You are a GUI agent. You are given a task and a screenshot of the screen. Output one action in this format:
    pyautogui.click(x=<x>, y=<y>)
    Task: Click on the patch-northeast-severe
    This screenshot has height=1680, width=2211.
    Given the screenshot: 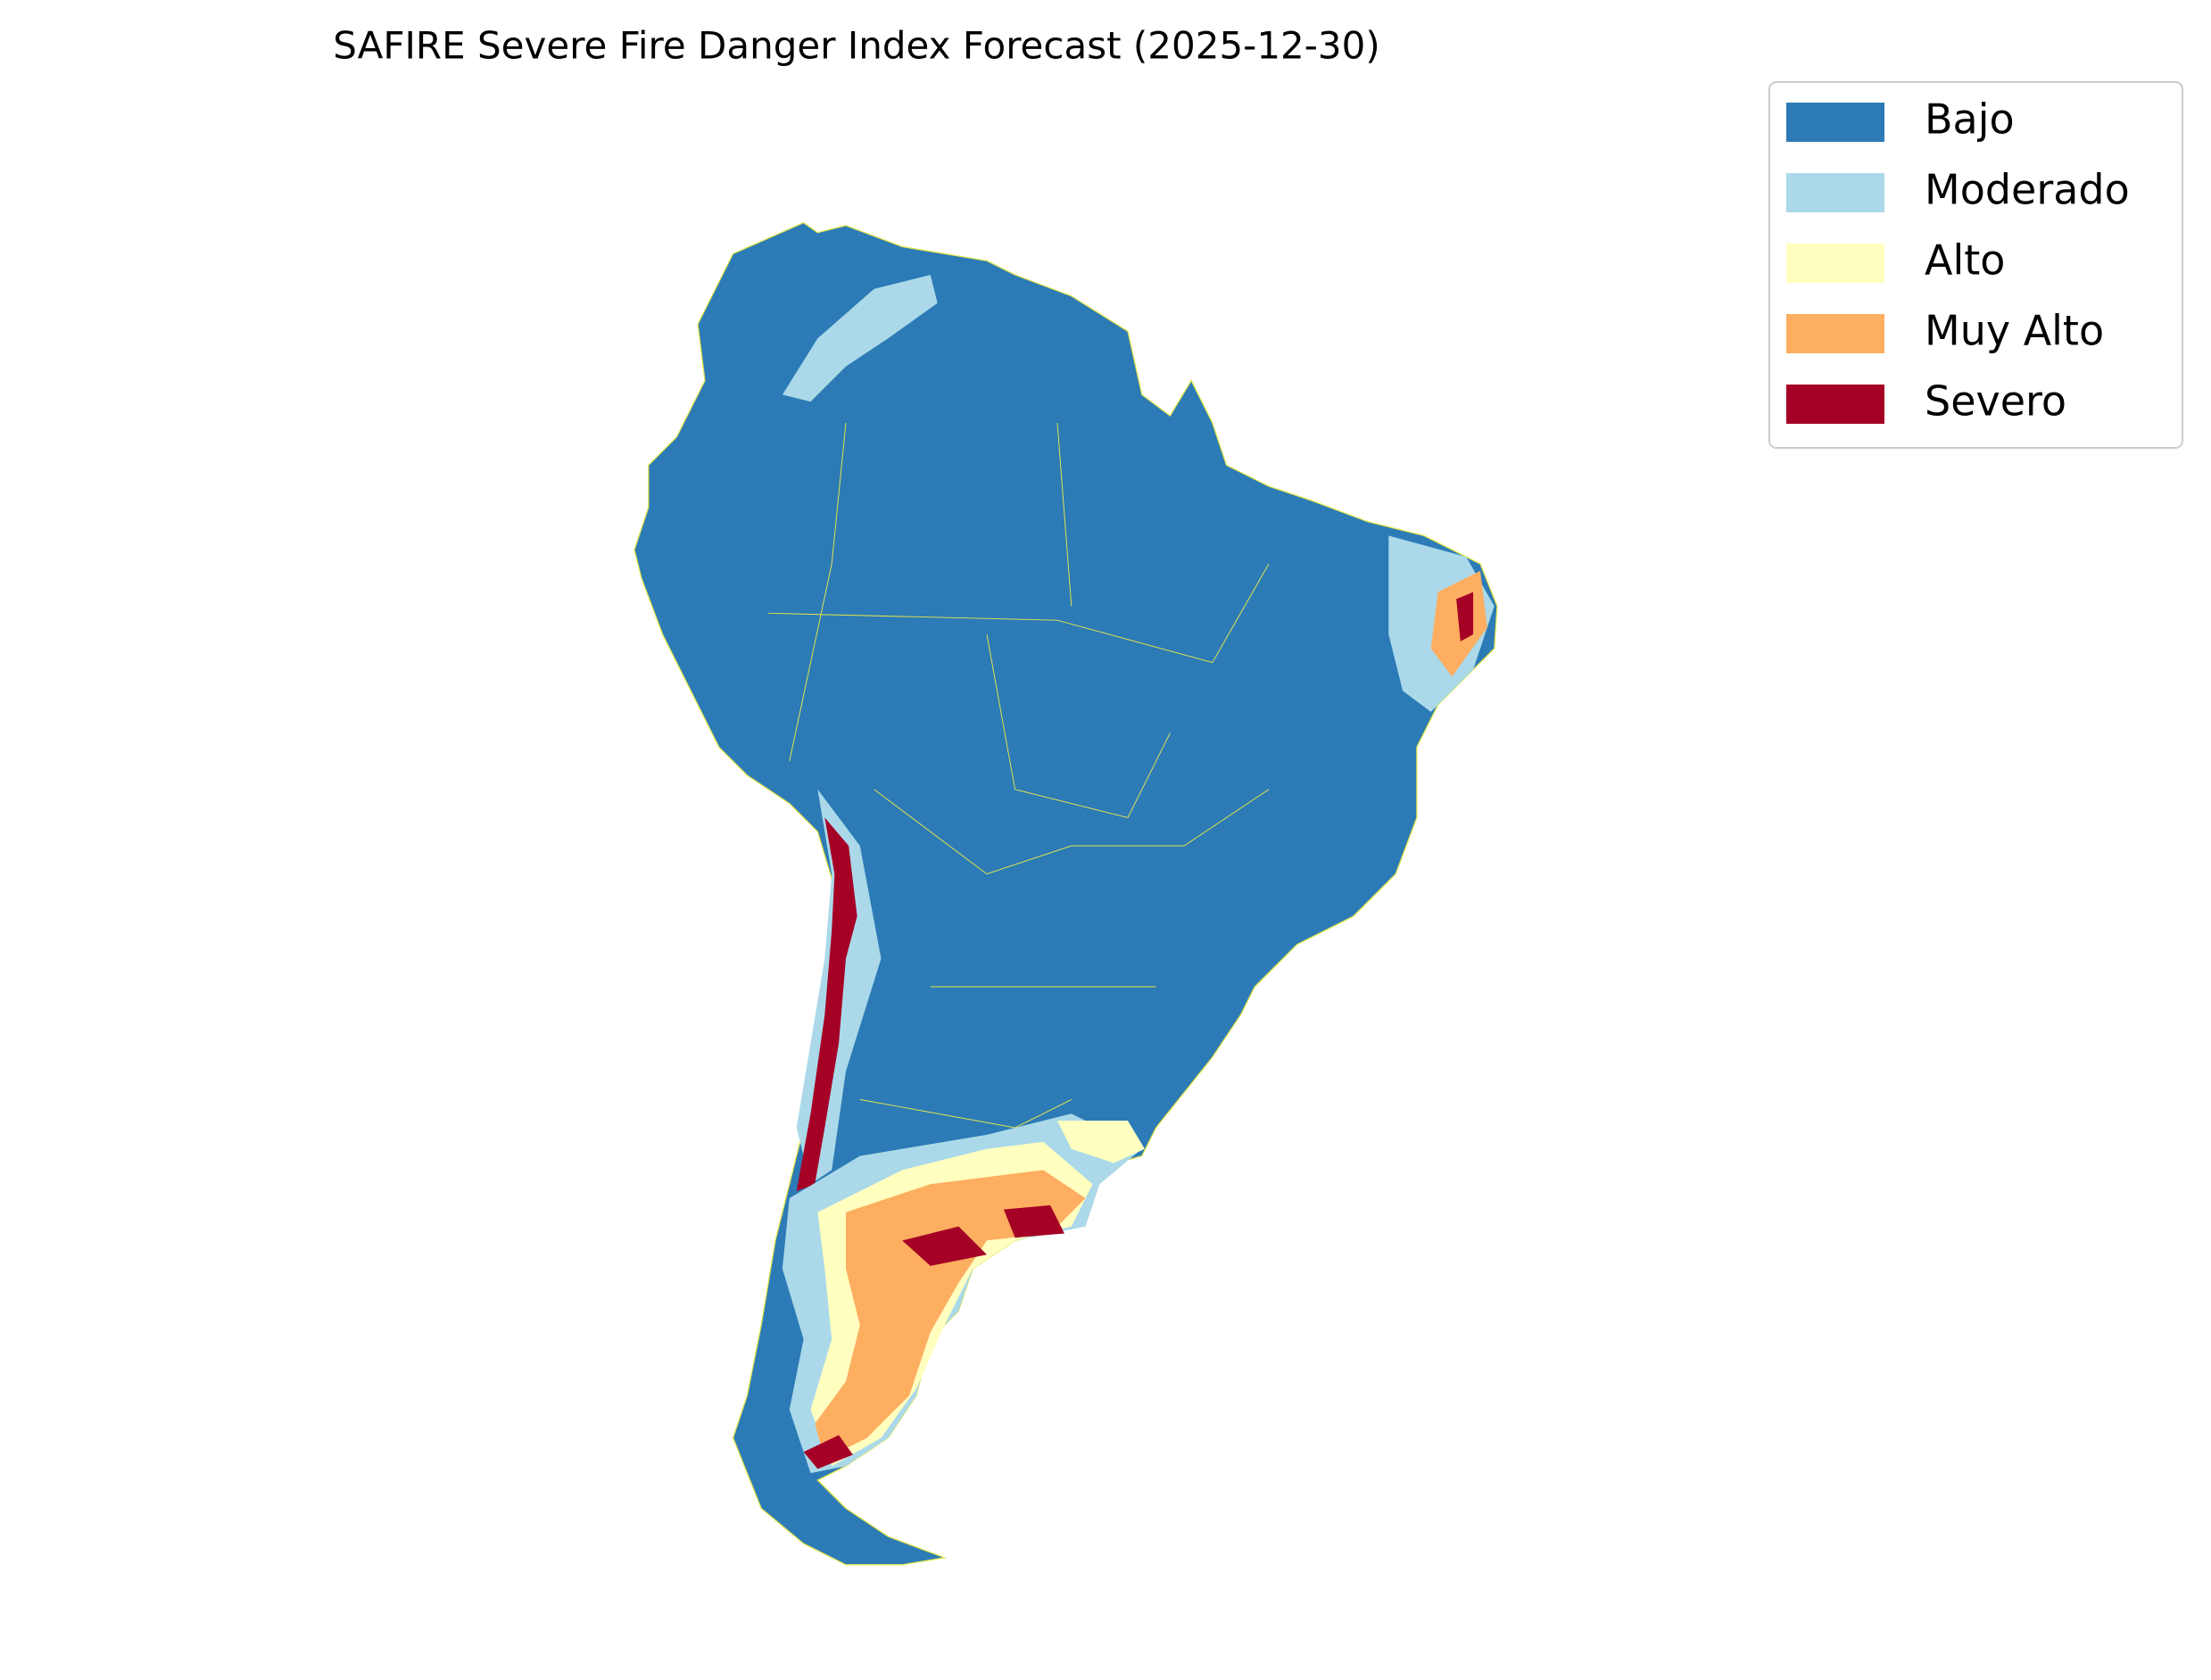 What is the action you would take?
    pyautogui.click(x=1465, y=616)
    